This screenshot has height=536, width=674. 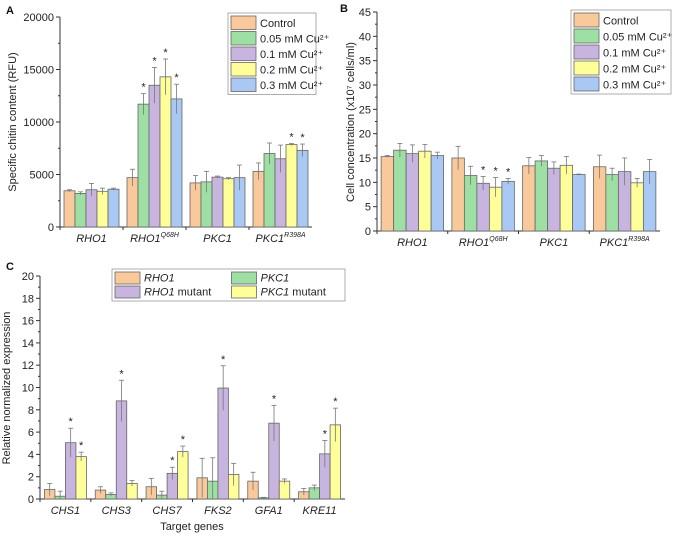 I want to click on category-superscript: Q68H, so click(x=170, y=235).